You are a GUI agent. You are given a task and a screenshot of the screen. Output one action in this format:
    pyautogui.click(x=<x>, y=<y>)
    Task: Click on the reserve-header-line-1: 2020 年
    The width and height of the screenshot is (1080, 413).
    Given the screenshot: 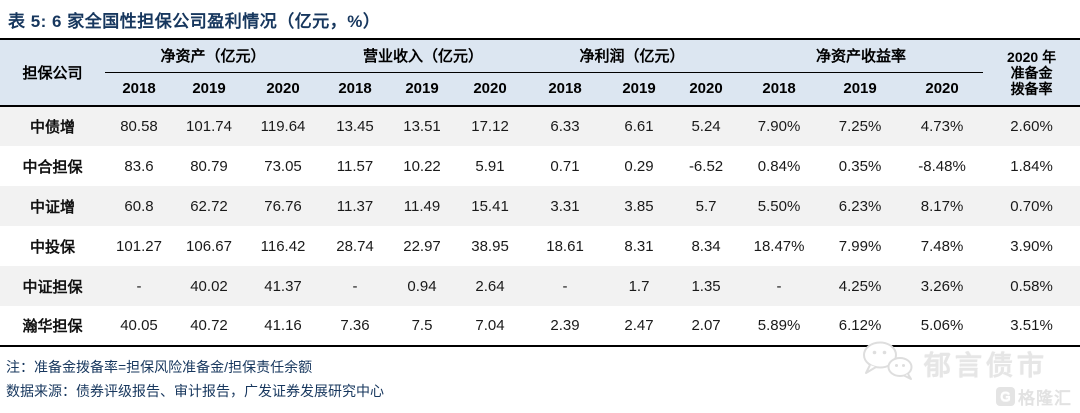 What is the action you would take?
    pyautogui.click(x=1032, y=56)
    